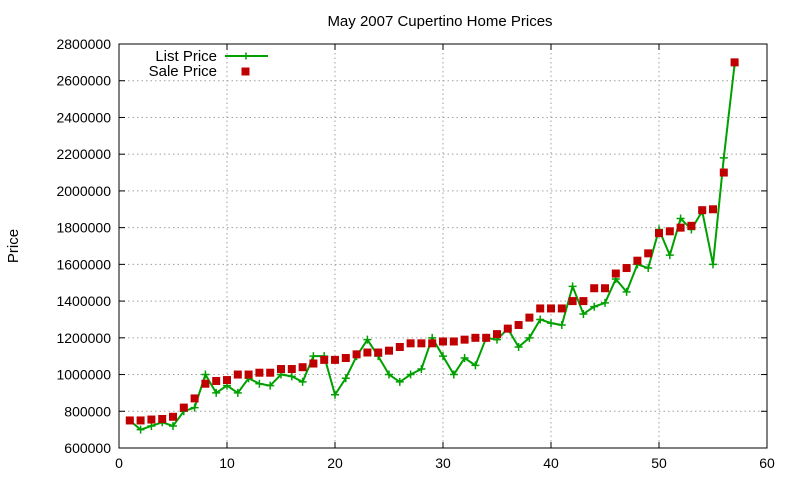 The height and width of the screenshot is (480, 800). I want to click on y-tick-label: 600000, so click(87, 448).